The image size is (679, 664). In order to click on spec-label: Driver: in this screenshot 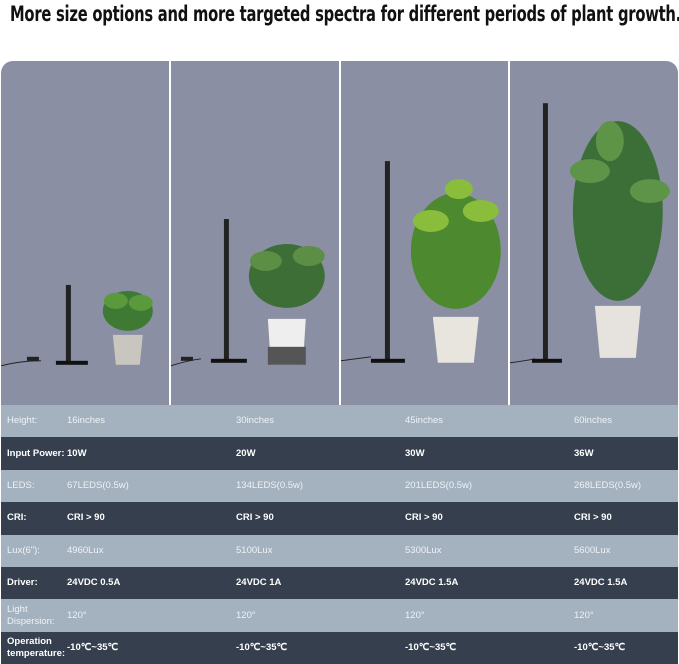, I will do `click(22, 583)`.